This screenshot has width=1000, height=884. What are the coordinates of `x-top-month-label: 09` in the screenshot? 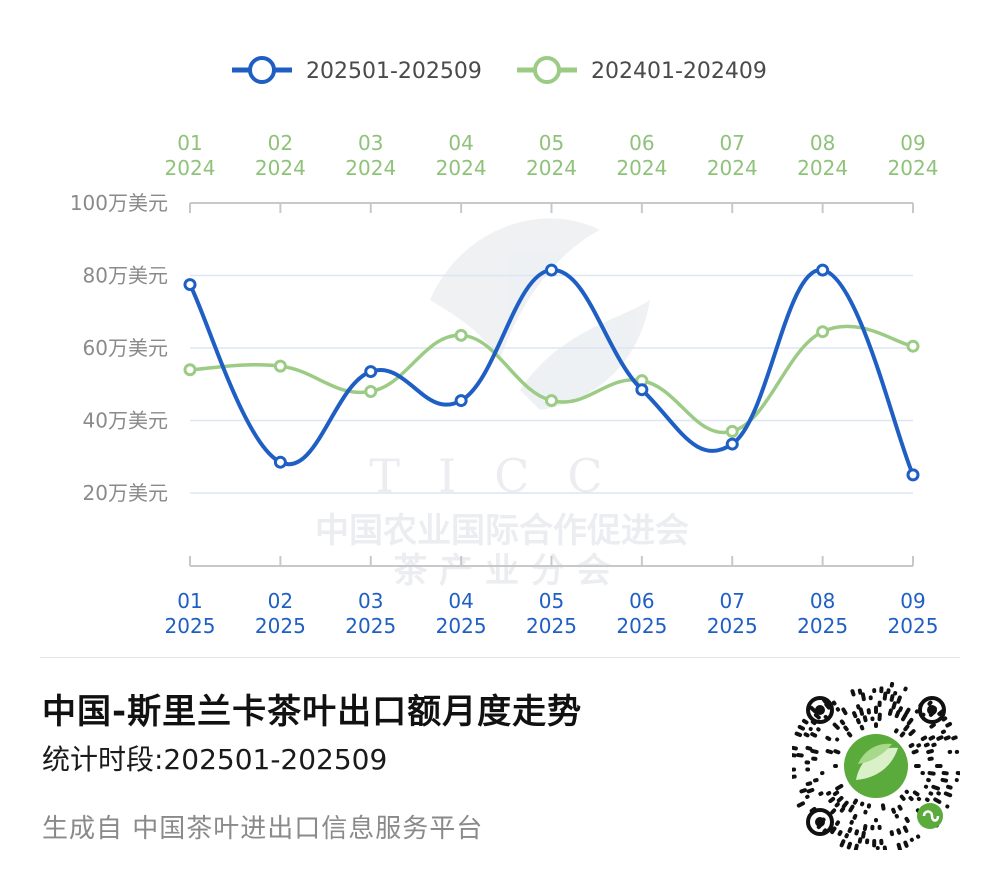 It's located at (912, 143).